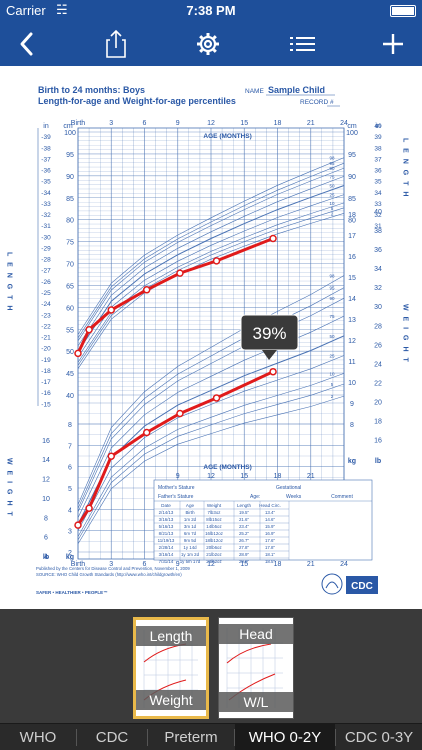 This screenshot has height=750, width=422. Describe the element at coordinates (46, 499) in the screenshot. I see `weight-lb-tick-left: 10` at that location.